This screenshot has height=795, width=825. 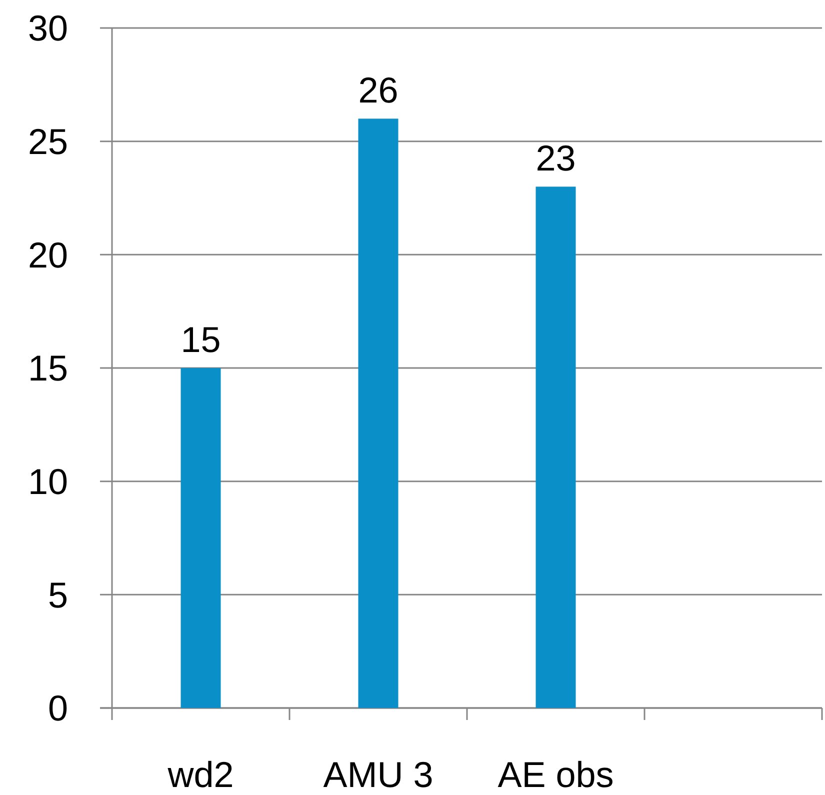 I want to click on y-tick-label: 30, so click(x=48, y=28).